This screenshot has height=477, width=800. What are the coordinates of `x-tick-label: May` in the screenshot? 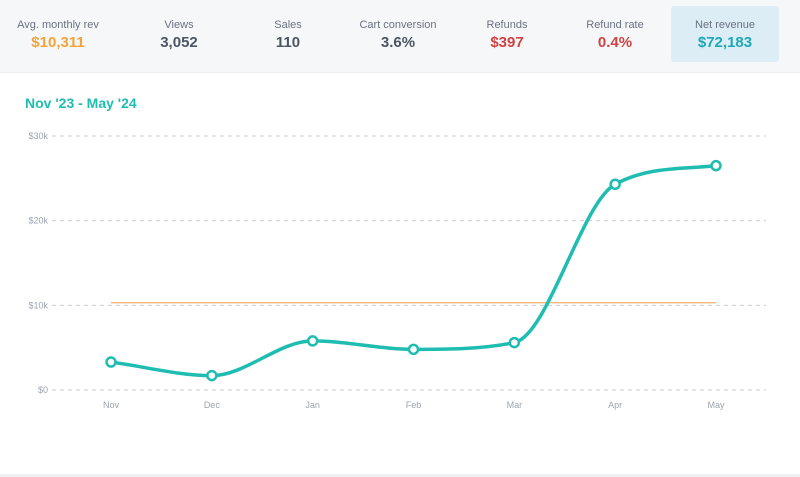 It's located at (716, 405).